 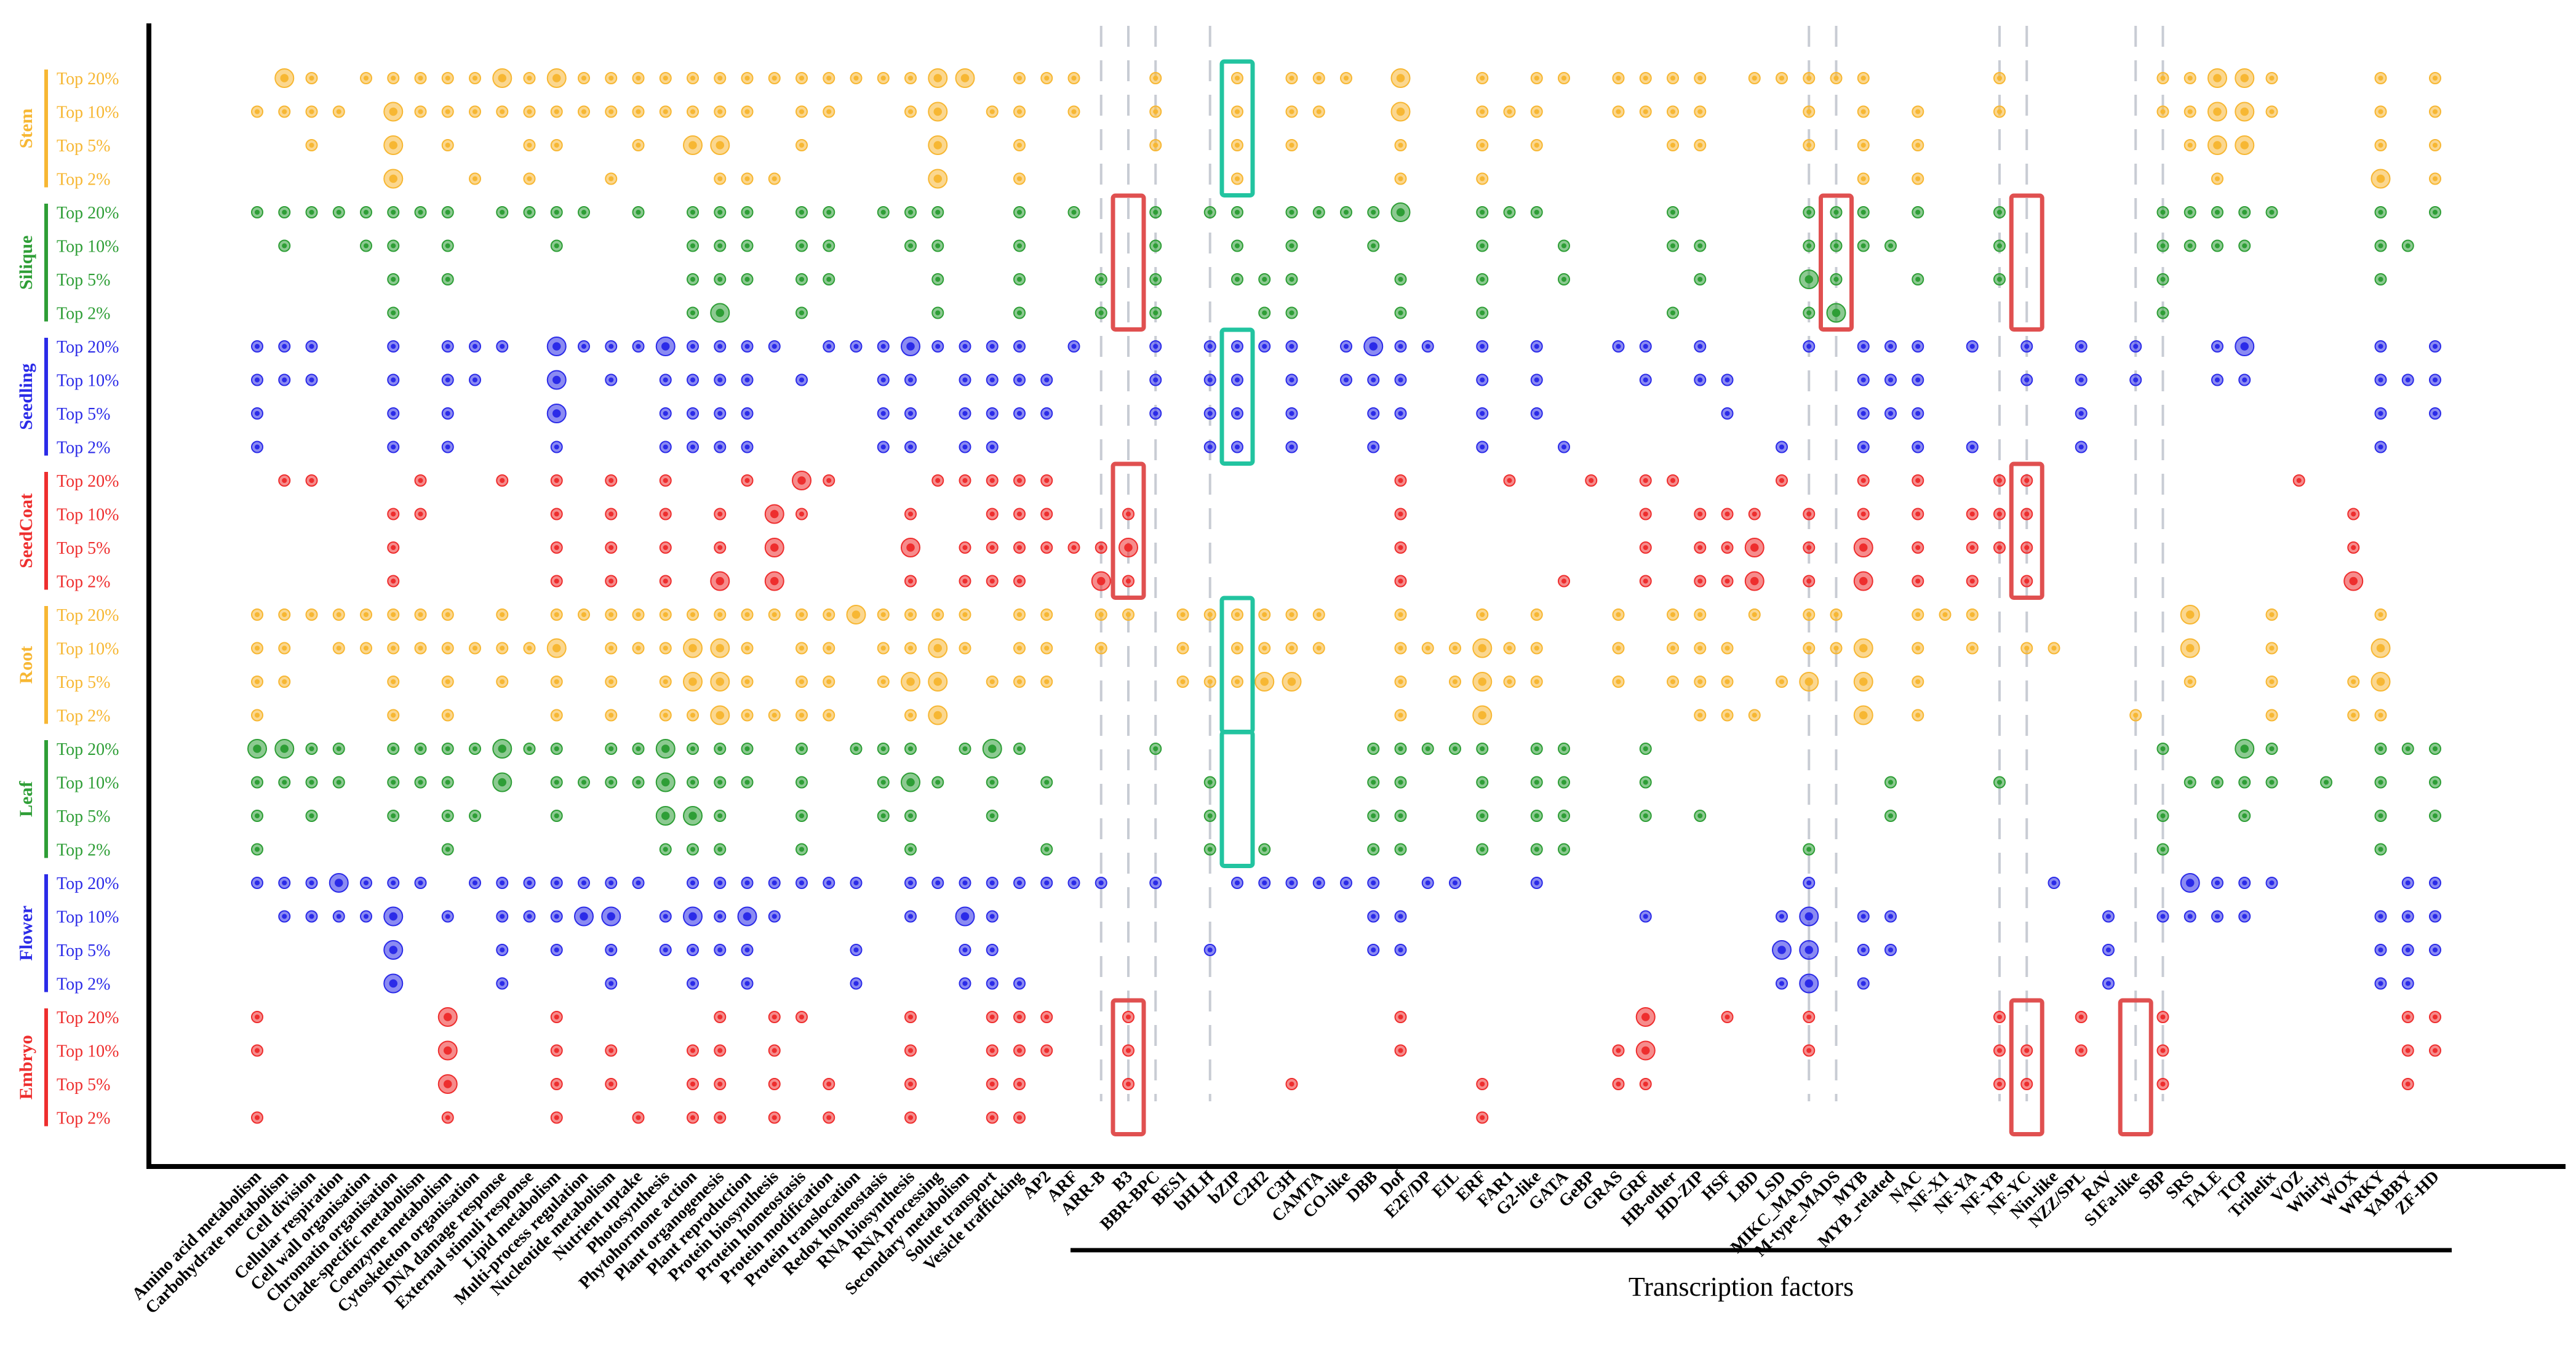 I want to click on group-label-stem: Stem, so click(x=26, y=128).